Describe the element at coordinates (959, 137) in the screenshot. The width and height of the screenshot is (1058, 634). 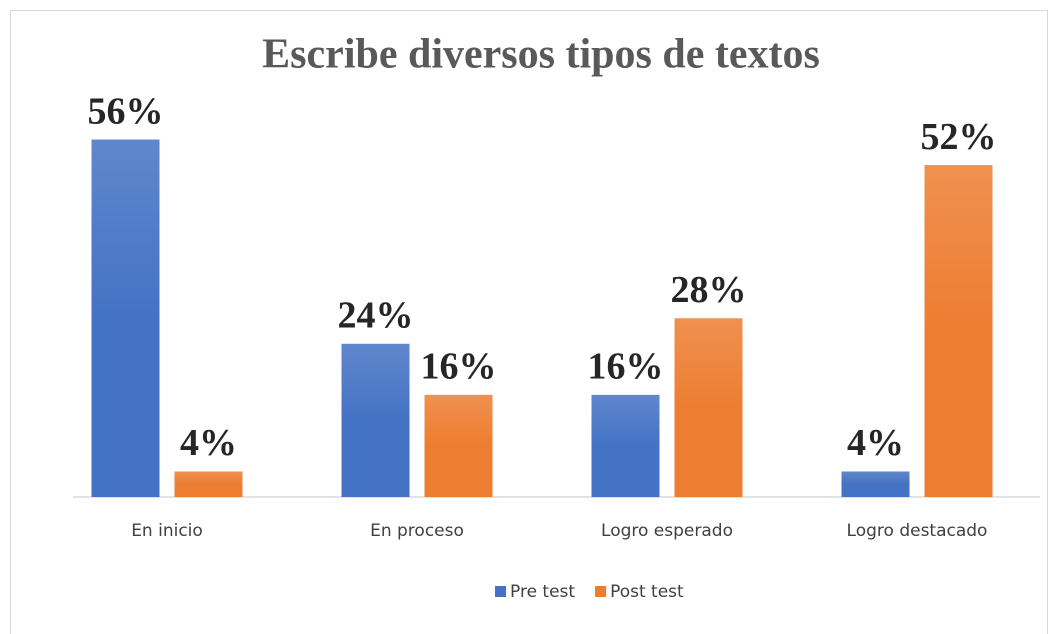
I see `data-label: 52%` at that location.